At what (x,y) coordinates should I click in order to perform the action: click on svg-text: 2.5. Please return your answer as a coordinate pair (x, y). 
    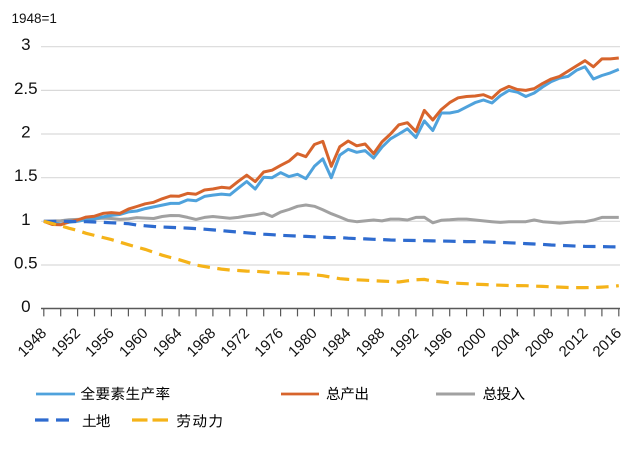
    Looking at the image, I should click on (26, 88).